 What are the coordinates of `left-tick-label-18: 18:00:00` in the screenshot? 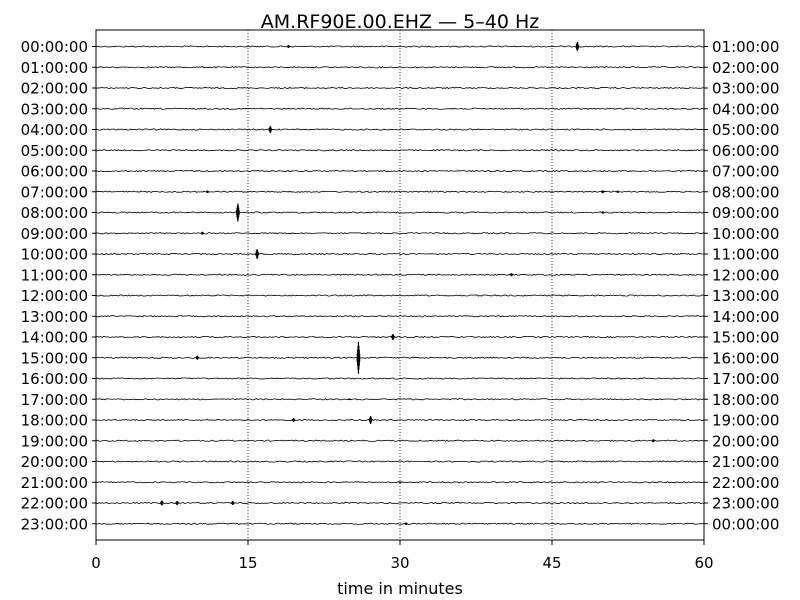 It's located at (54, 421).